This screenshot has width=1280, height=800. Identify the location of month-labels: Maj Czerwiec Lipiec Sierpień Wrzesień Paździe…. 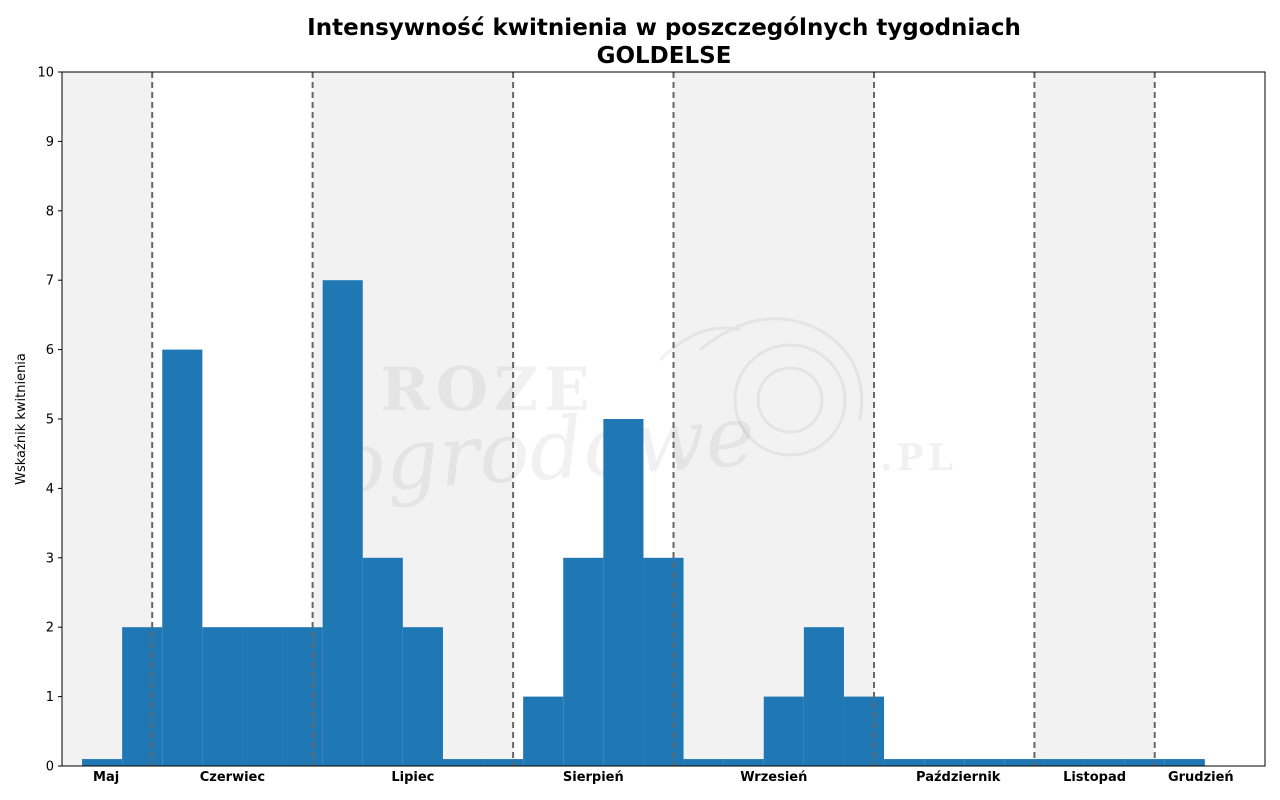
(663, 777).